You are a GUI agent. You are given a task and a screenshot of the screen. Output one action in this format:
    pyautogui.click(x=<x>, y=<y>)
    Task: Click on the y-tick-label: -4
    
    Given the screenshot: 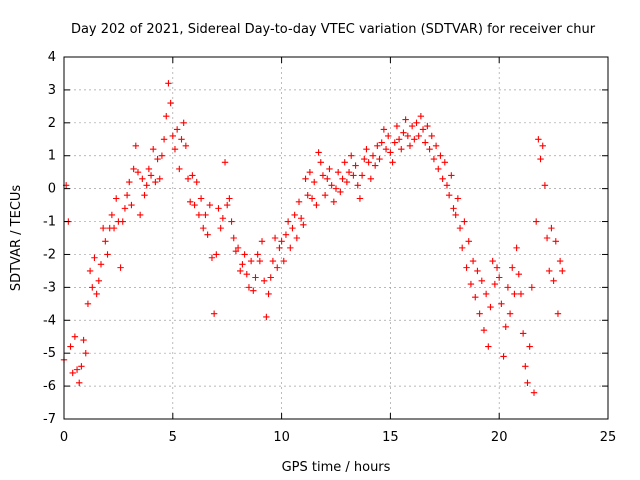 What is the action you would take?
    pyautogui.click(x=49, y=320)
    